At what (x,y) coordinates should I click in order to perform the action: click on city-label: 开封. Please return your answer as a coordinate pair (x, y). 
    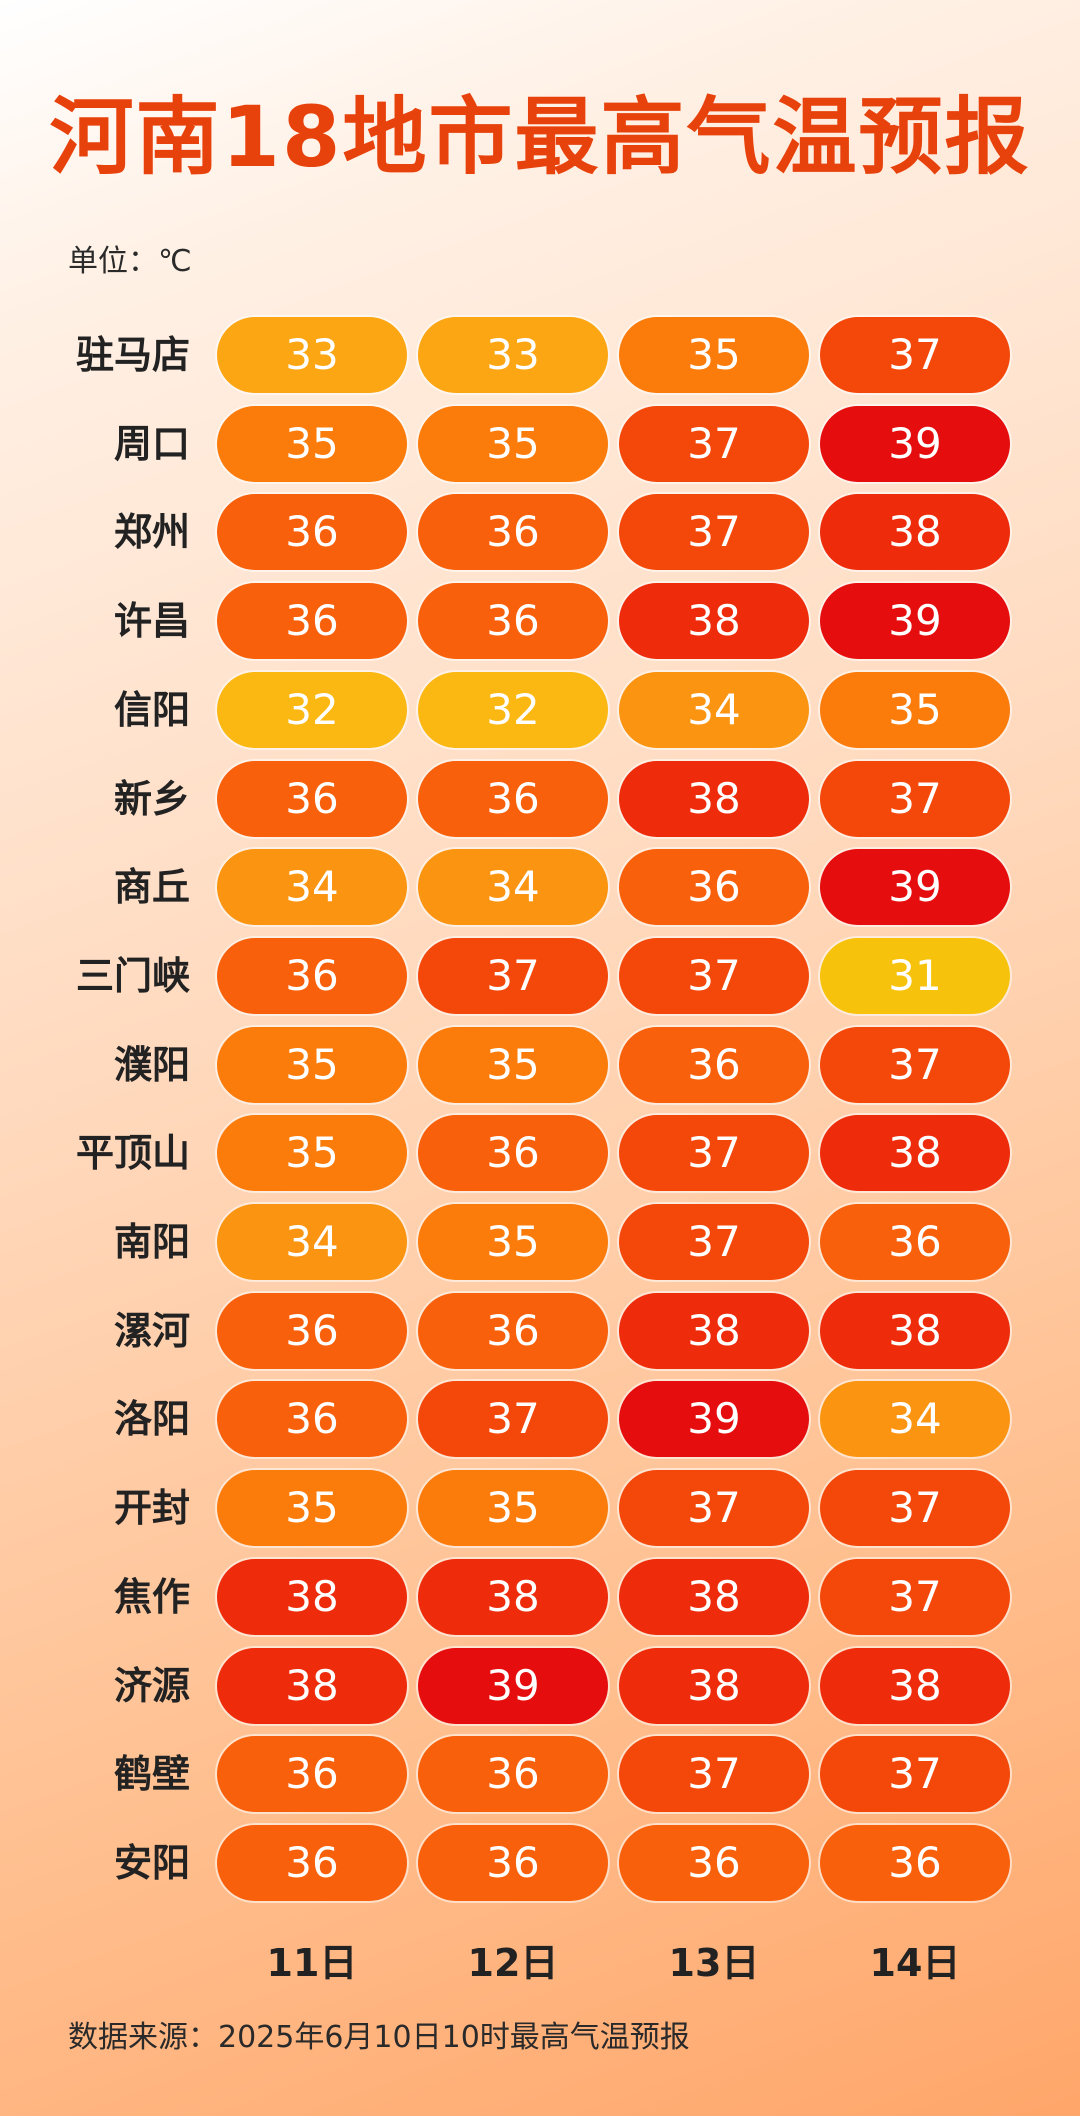
    Looking at the image, I should click on (151, 1508).